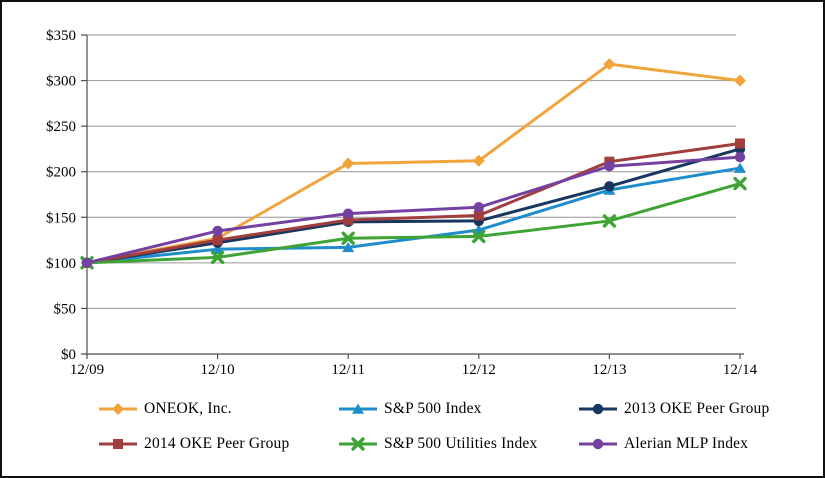  I want to click on peer2013-circle-marker-icon, so click(598, 409).